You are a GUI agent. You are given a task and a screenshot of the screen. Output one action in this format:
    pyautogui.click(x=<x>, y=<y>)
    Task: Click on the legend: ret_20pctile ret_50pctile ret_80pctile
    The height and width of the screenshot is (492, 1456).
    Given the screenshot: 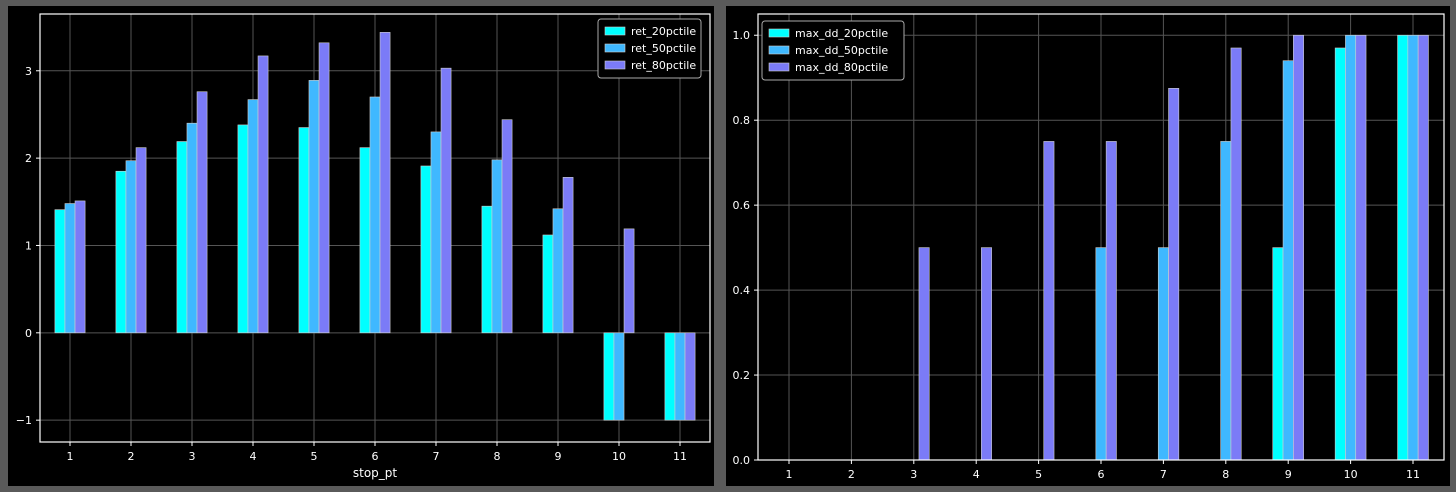 What is the action you would take?
    pyautogui.click(x=649, y=48)
    